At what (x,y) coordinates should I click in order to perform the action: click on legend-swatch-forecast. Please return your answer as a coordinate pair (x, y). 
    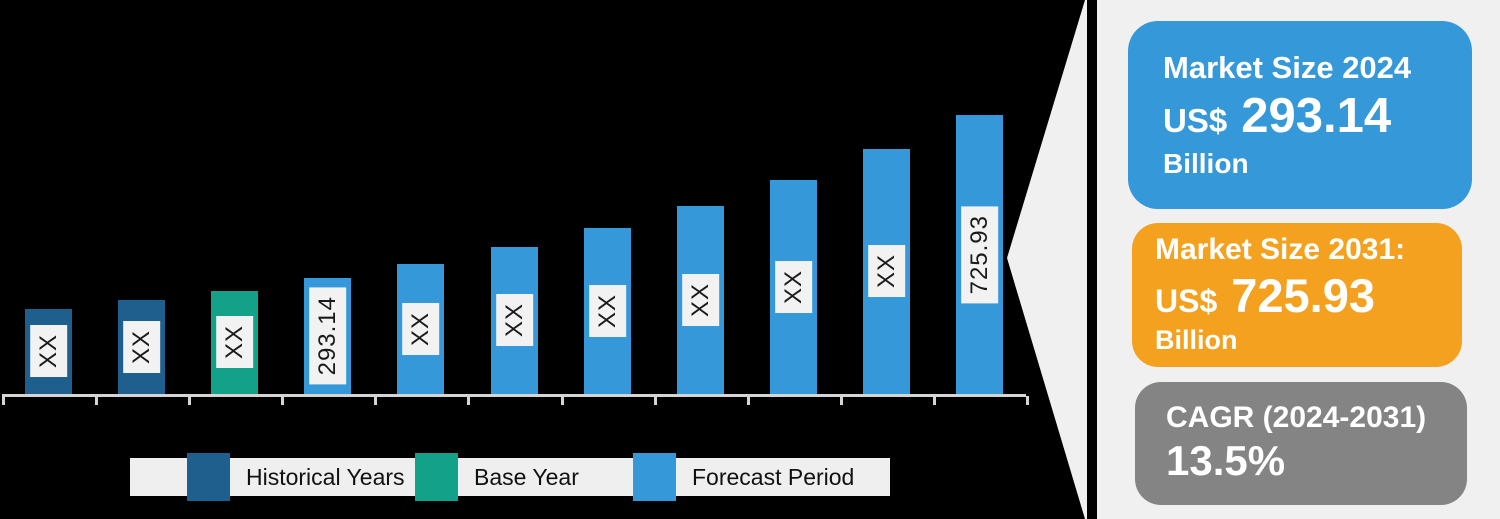
    Looking at the image, I should click on (654, 477).